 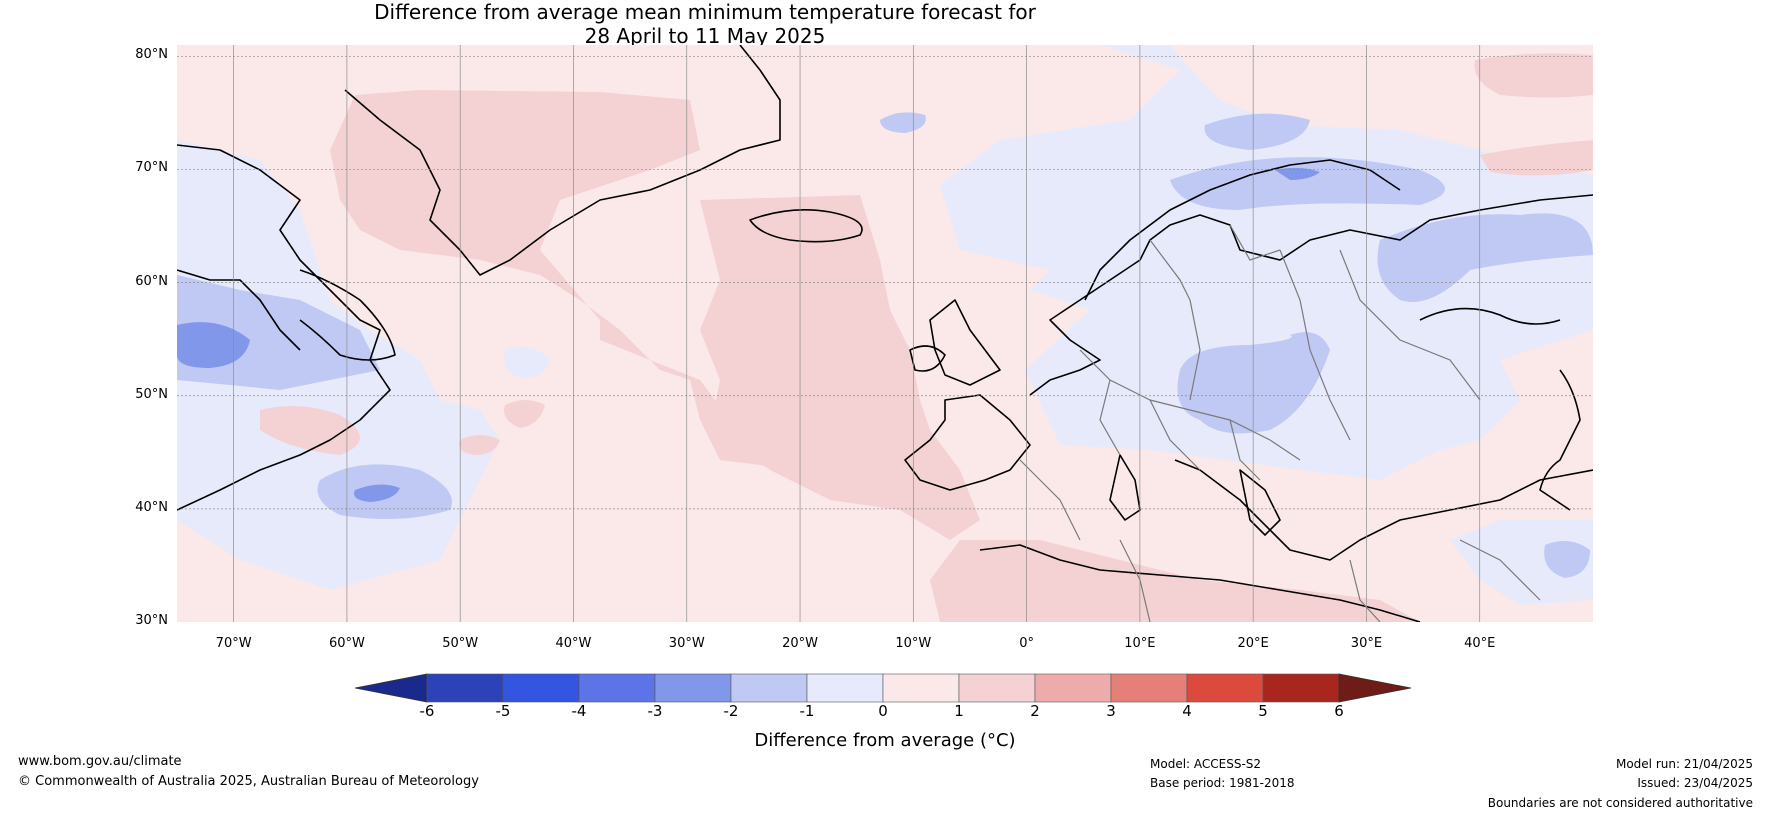 I want to click on longitude-label: 10°W, so click(x=913, y=643).